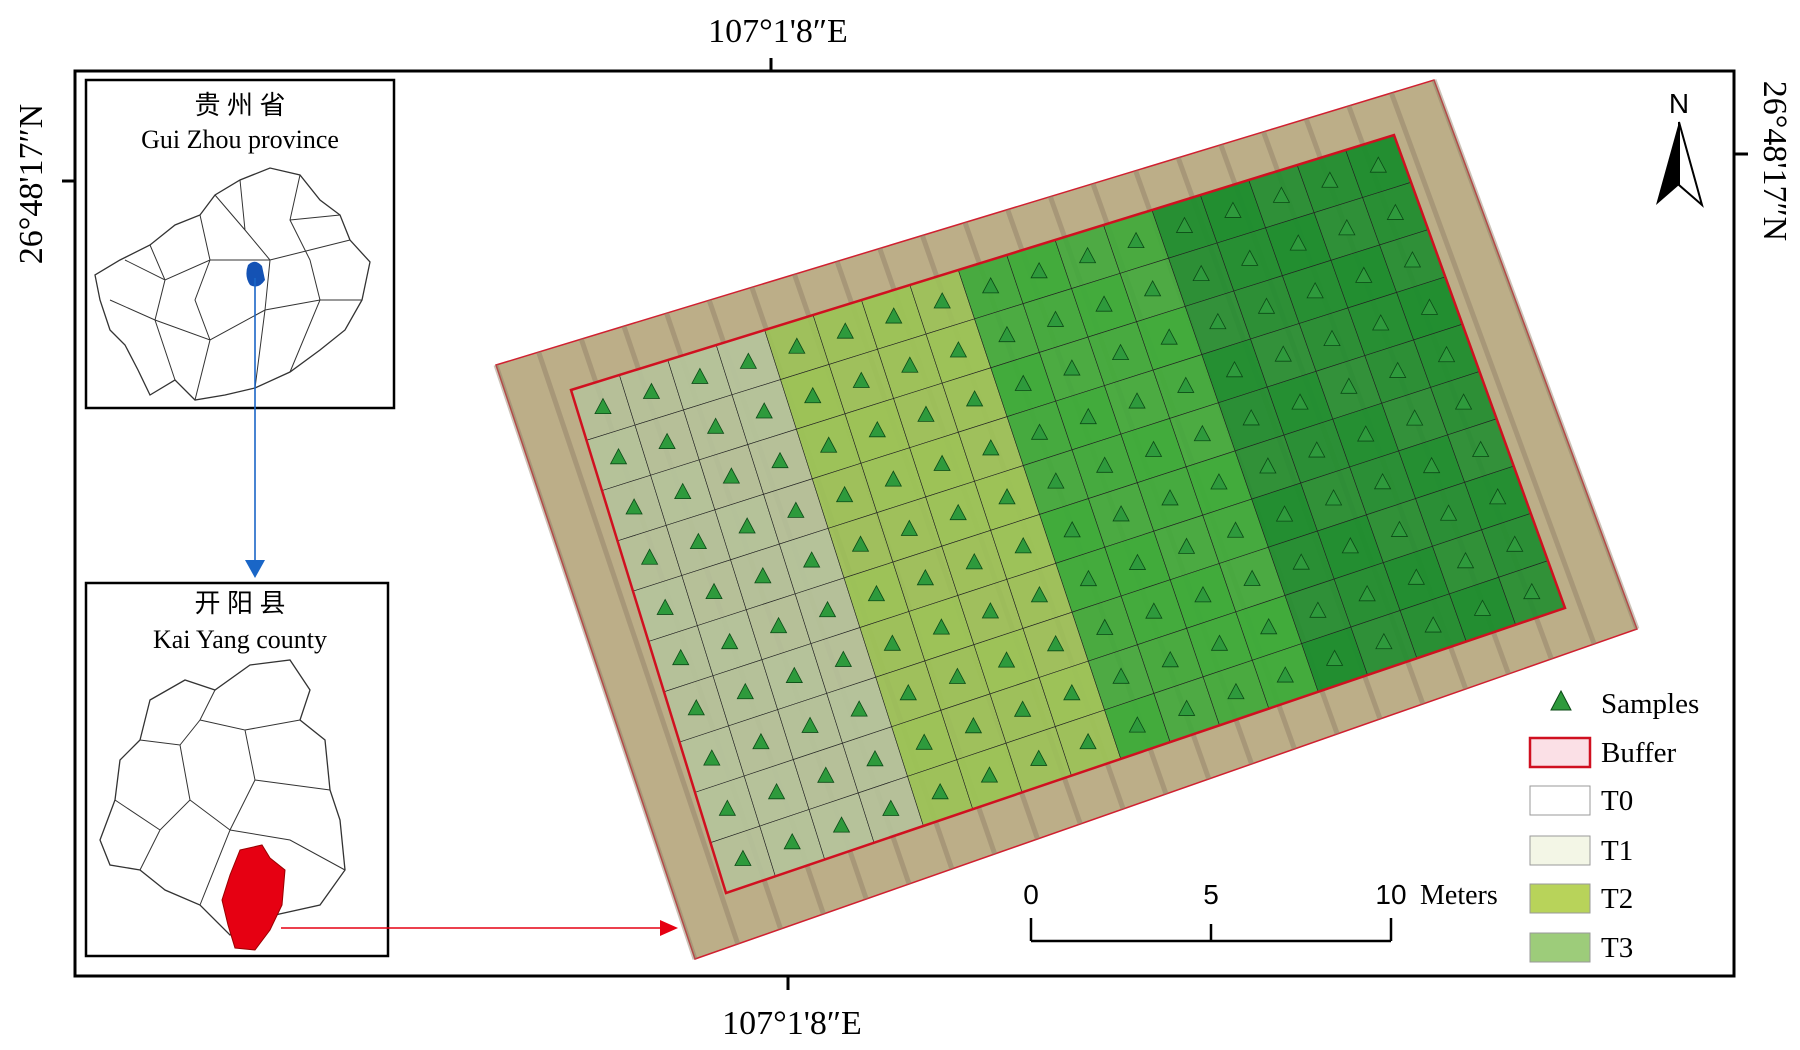  I want to click on inset-title: 开 阳 县, so click(239, 603).